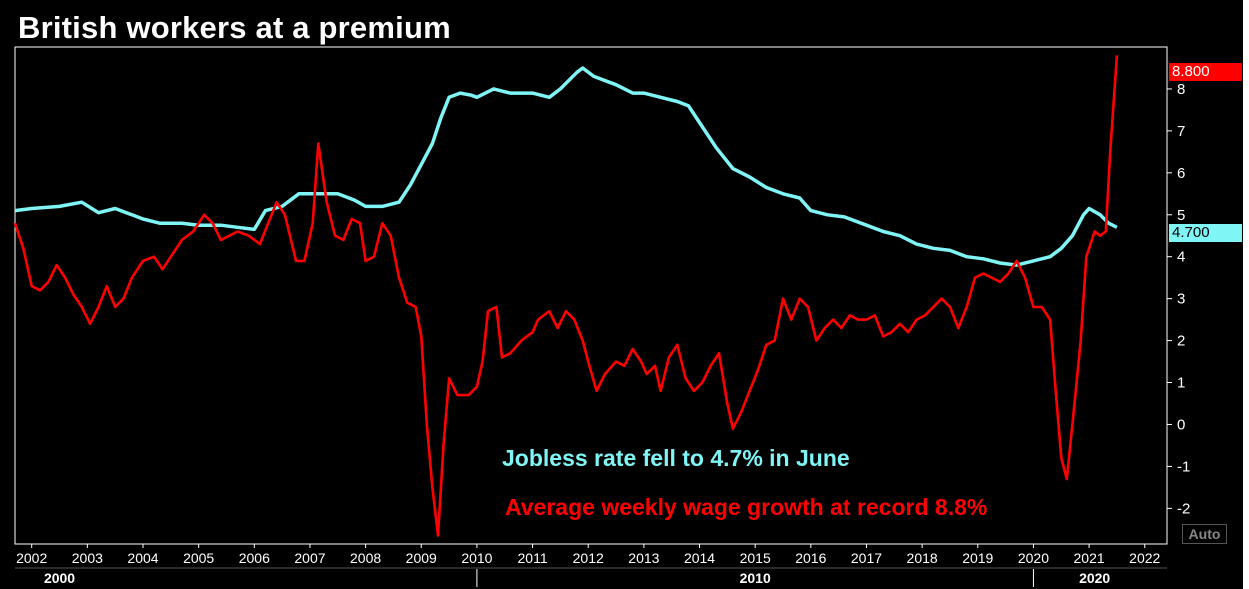  What do you see at coordinates (59, 578) in the screenshot?
I see `decade-label: 2000` at bounding box center [59, 578].